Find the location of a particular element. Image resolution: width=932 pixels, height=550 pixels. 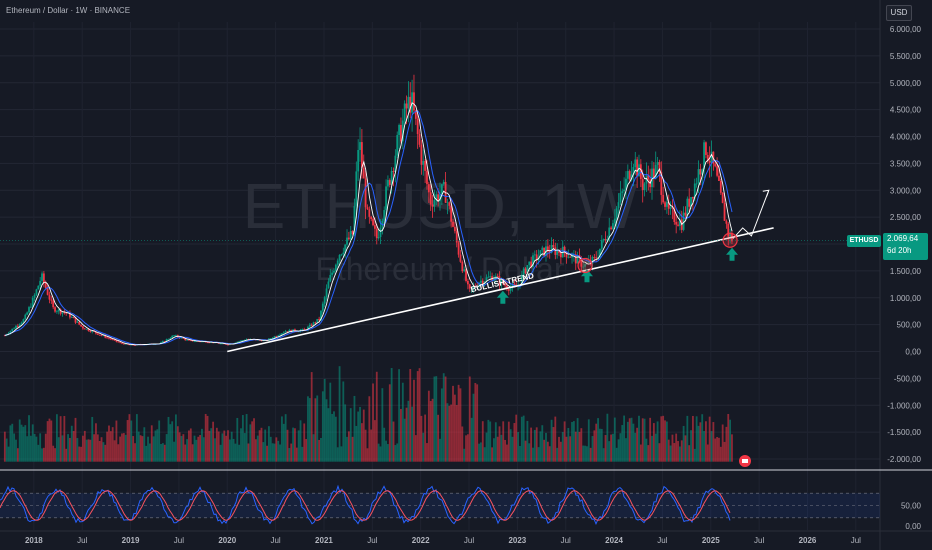

currency-button: USD is located at coordinates (899, 13).